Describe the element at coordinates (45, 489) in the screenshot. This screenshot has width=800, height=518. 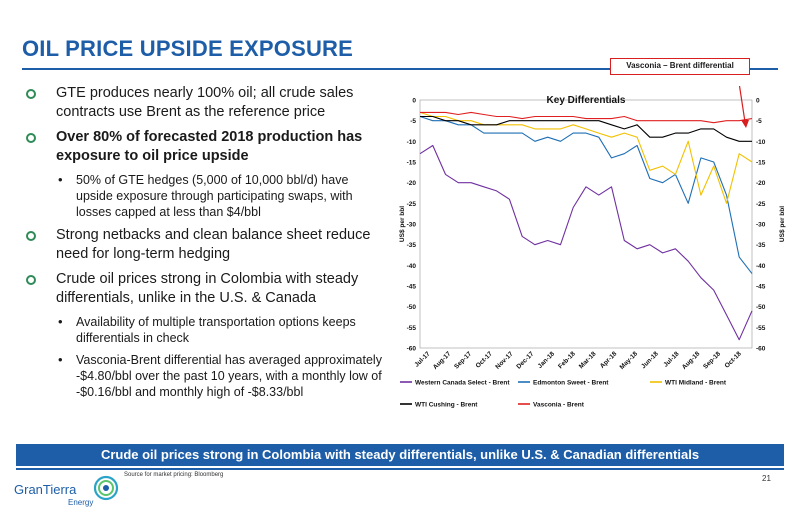
I see `logo-wordmark: GranTierra` at that location.